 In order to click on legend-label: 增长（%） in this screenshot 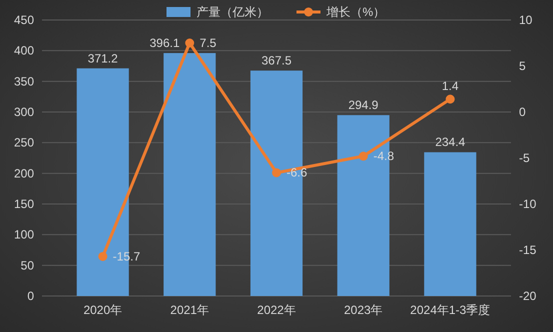, I will do `click(356, 12)`.